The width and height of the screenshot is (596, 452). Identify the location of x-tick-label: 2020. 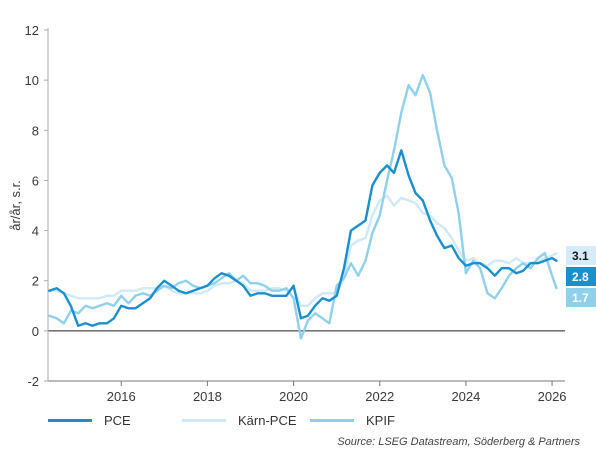
(293, 396).